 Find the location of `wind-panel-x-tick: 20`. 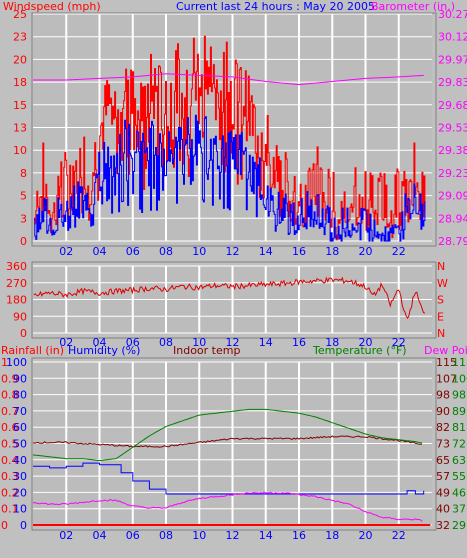

wind-panel-x-tick: 20 is located at coordinates (366, 251).